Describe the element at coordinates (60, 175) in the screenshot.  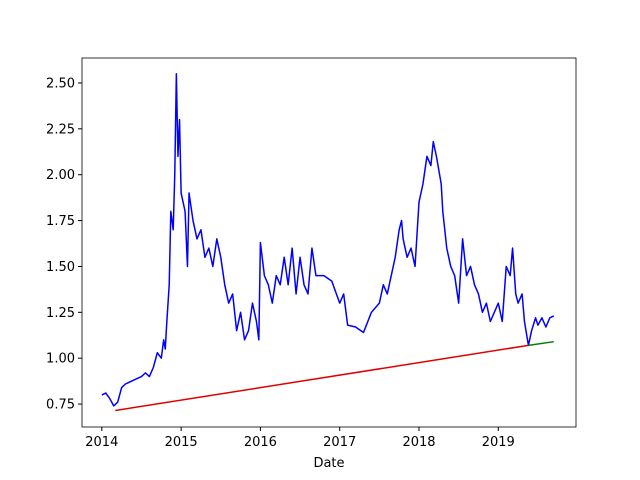
I see `y-tick-label: 2.00` at that location.